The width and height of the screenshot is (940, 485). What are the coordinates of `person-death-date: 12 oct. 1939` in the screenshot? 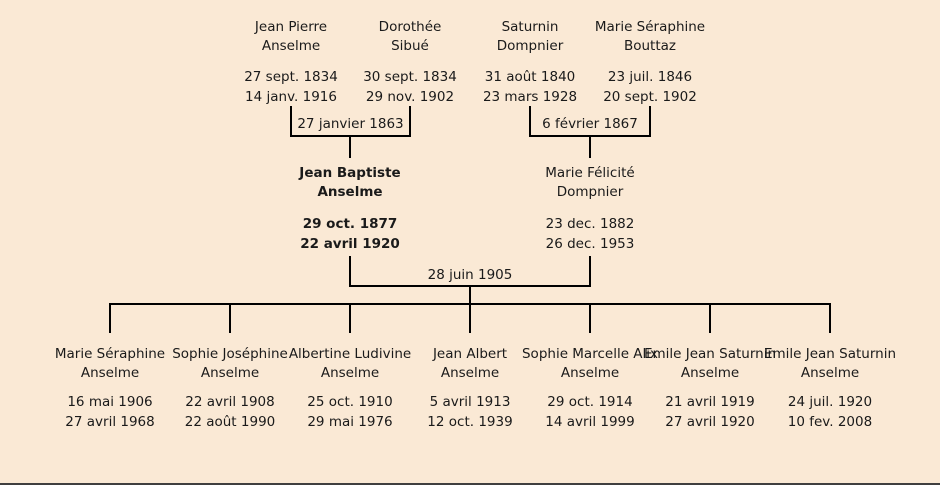 It's located at (470, 422).